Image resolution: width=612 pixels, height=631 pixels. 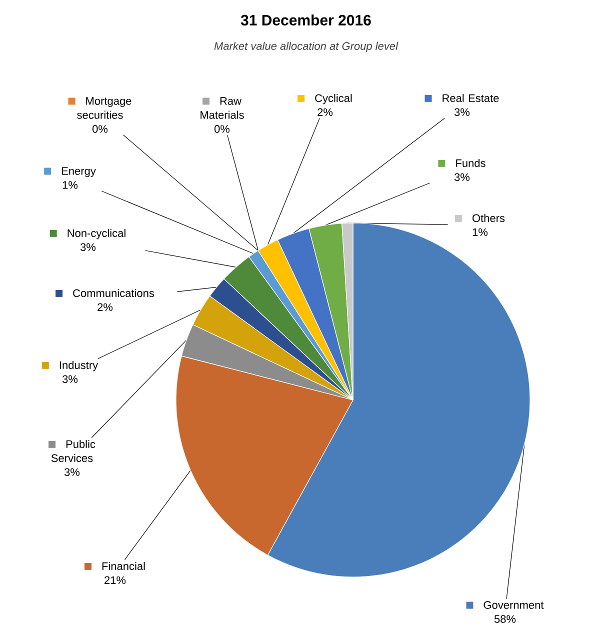 What do you see at coordinates (505, 619) in the screenshot?
I see `data-label: 58%` at bounding box center [505, 619].